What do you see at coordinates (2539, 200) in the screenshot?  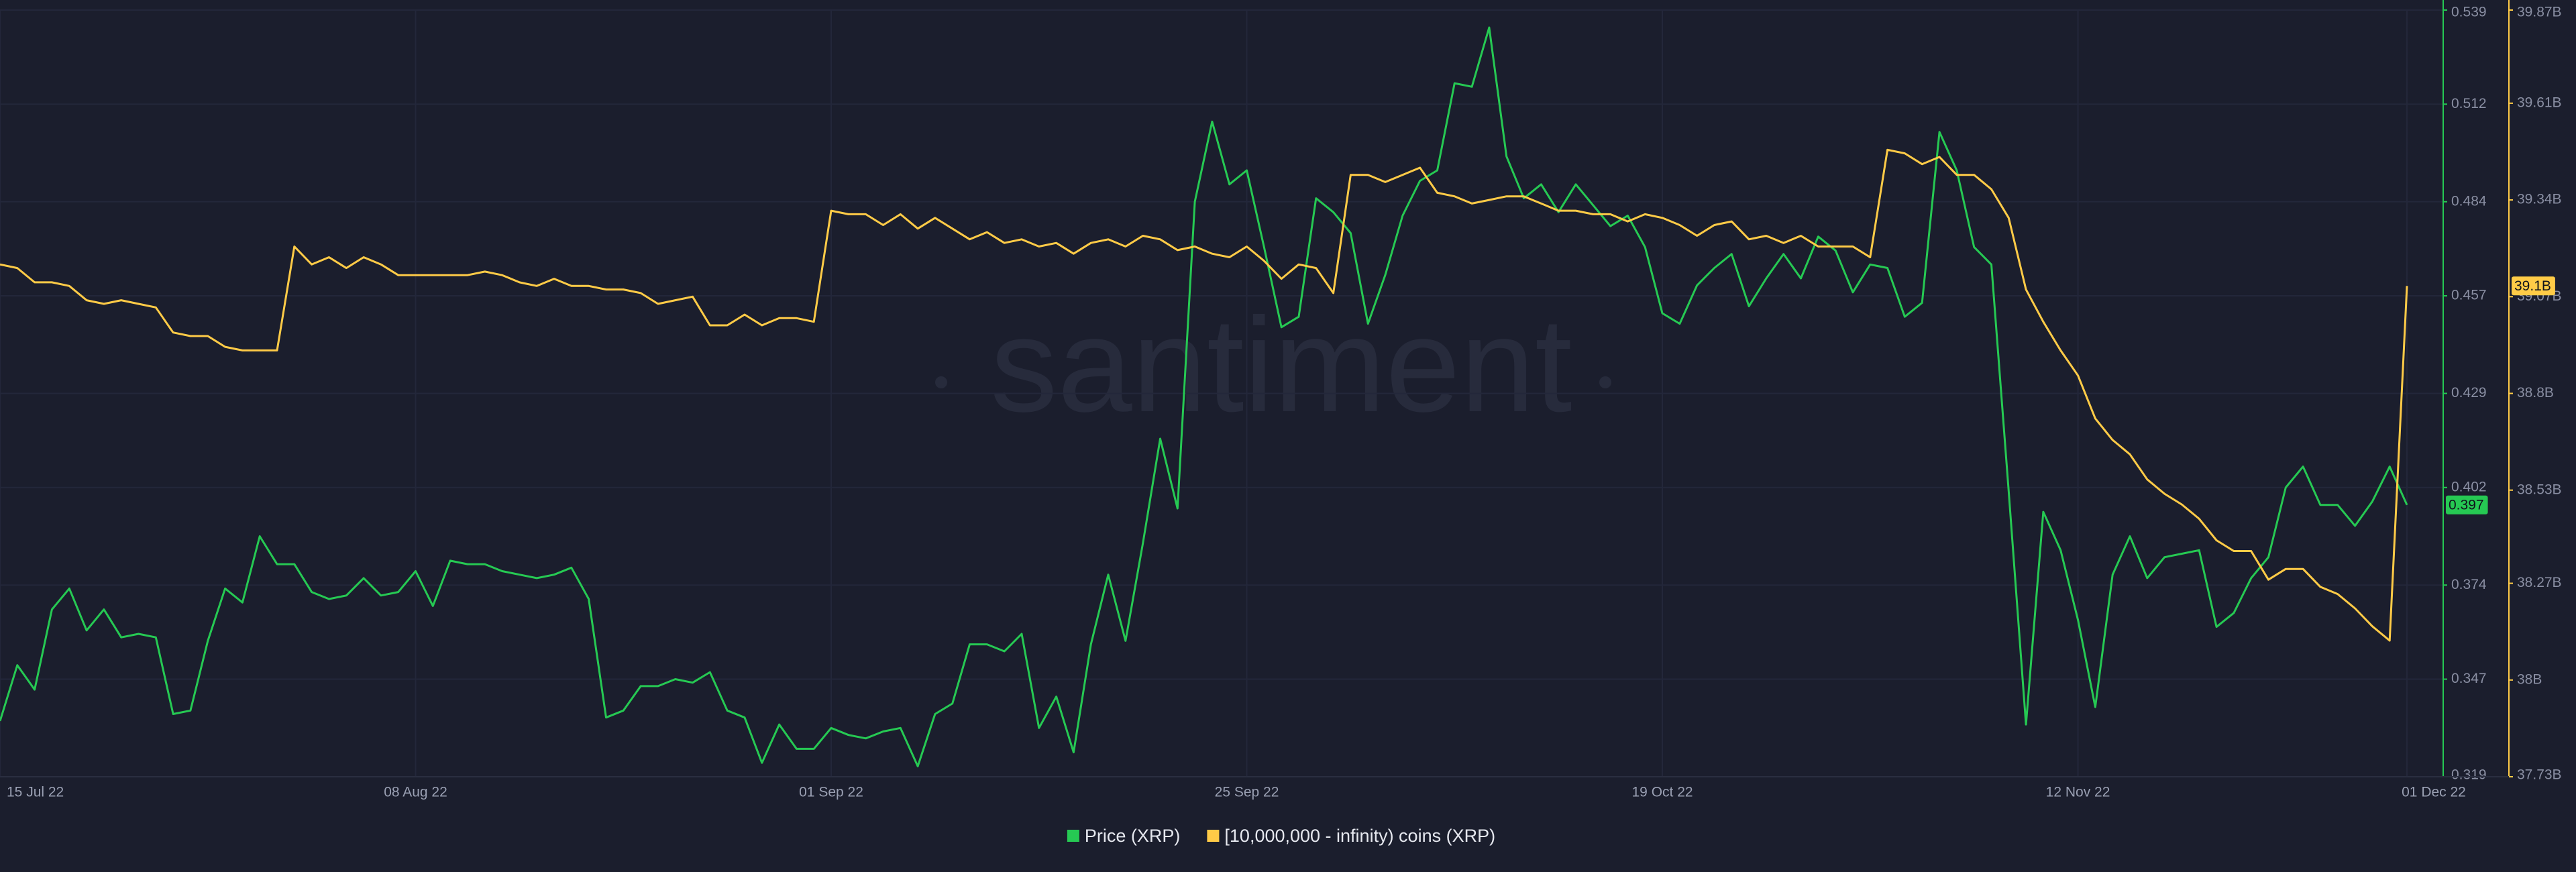 I see `y2-tick-label: 39.34B` at bounding box center [2539, 200].